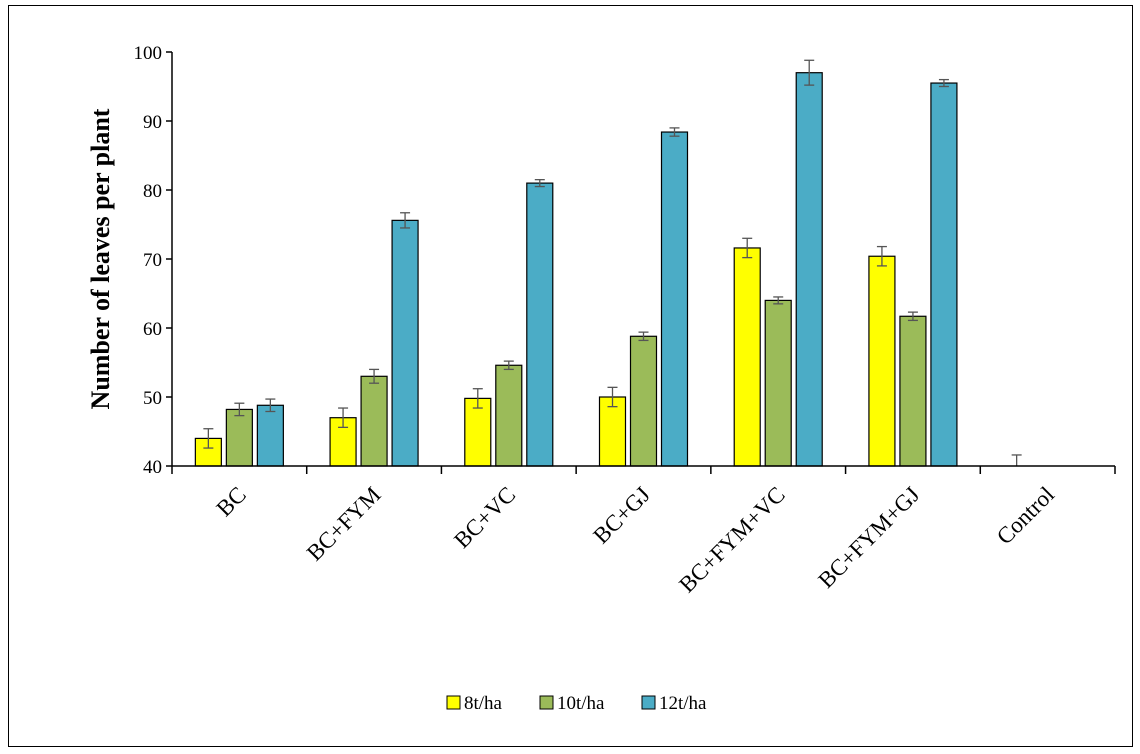 This screenshot has height=754, width=1140. What do you see at coordinates (152, 329) in the screenshot?
I see `y-tick-label: 60` at bounding box center [152, 329].